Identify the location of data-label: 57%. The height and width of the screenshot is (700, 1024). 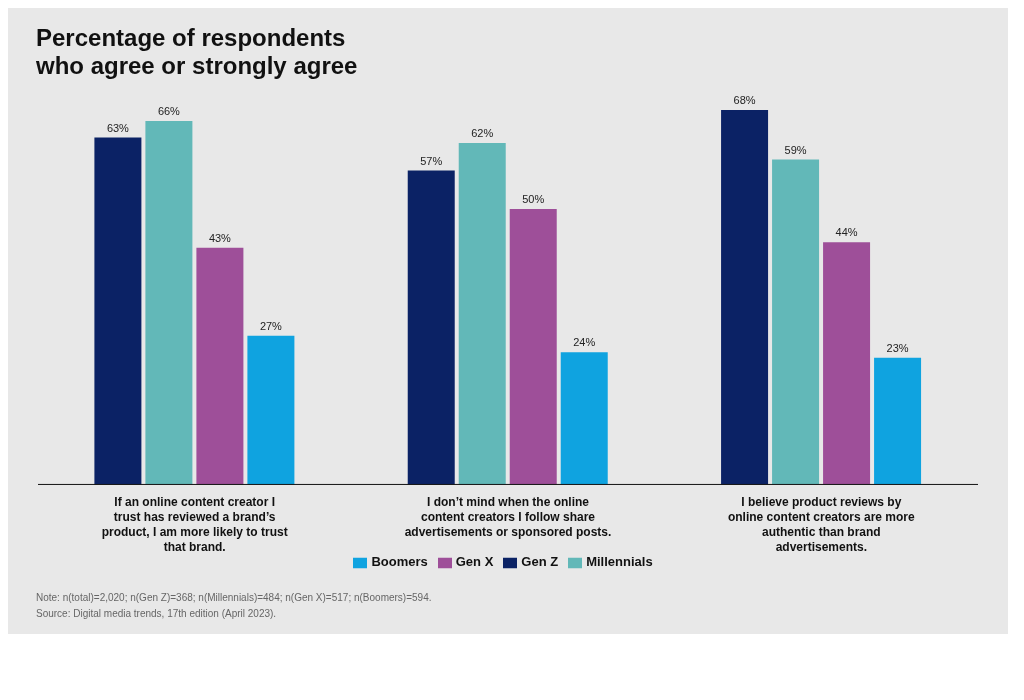
(431, 160).